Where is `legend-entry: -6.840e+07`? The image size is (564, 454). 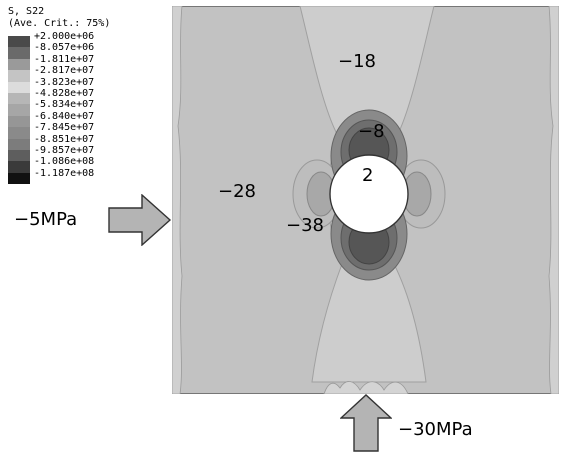
legend-entry: -6.840e+07 is located at coordinates (90, 119).